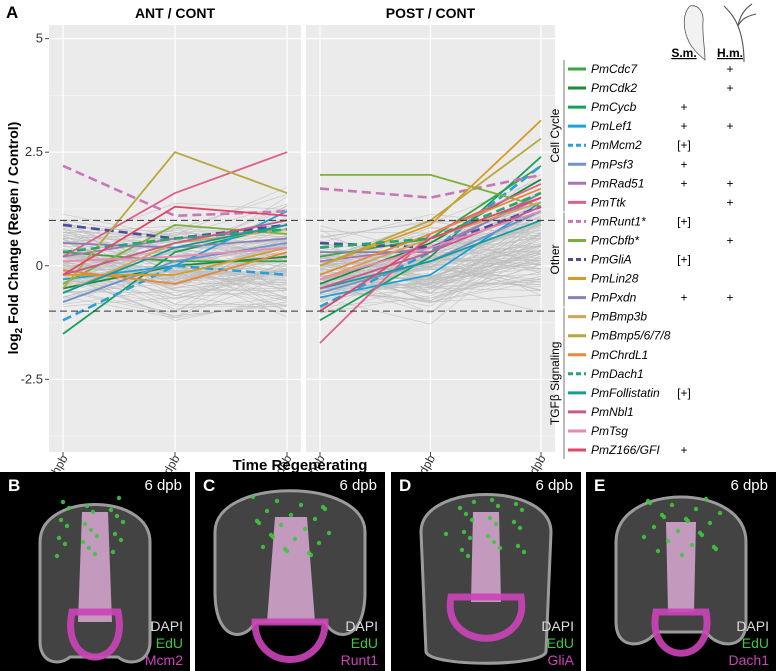 The width and height of the screenshot is (778, 671). What do you see at coordinates (534, 462) in the screenshot?
I see `x-tick-label: 6 dpb` at bounding box center [534, 462].